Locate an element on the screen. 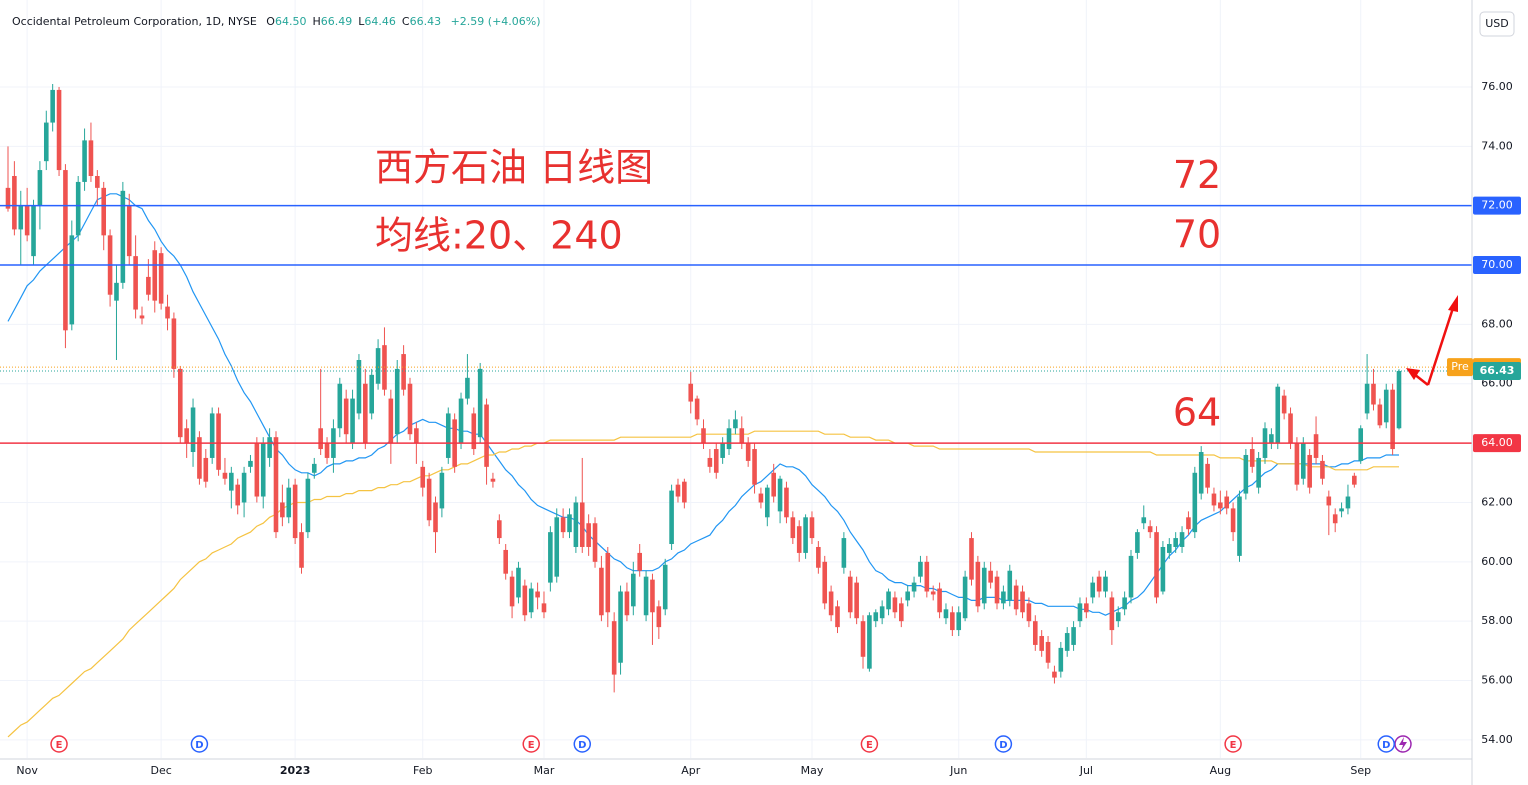  y-tick-label: 68.00 is located at coordinates (1497, 323).